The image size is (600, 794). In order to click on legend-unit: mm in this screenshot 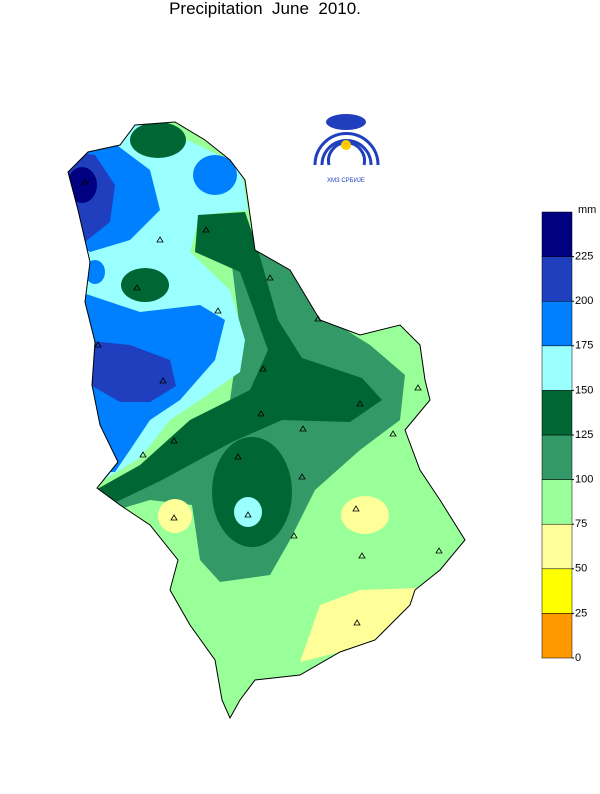, I will do `click(587, 210)`.